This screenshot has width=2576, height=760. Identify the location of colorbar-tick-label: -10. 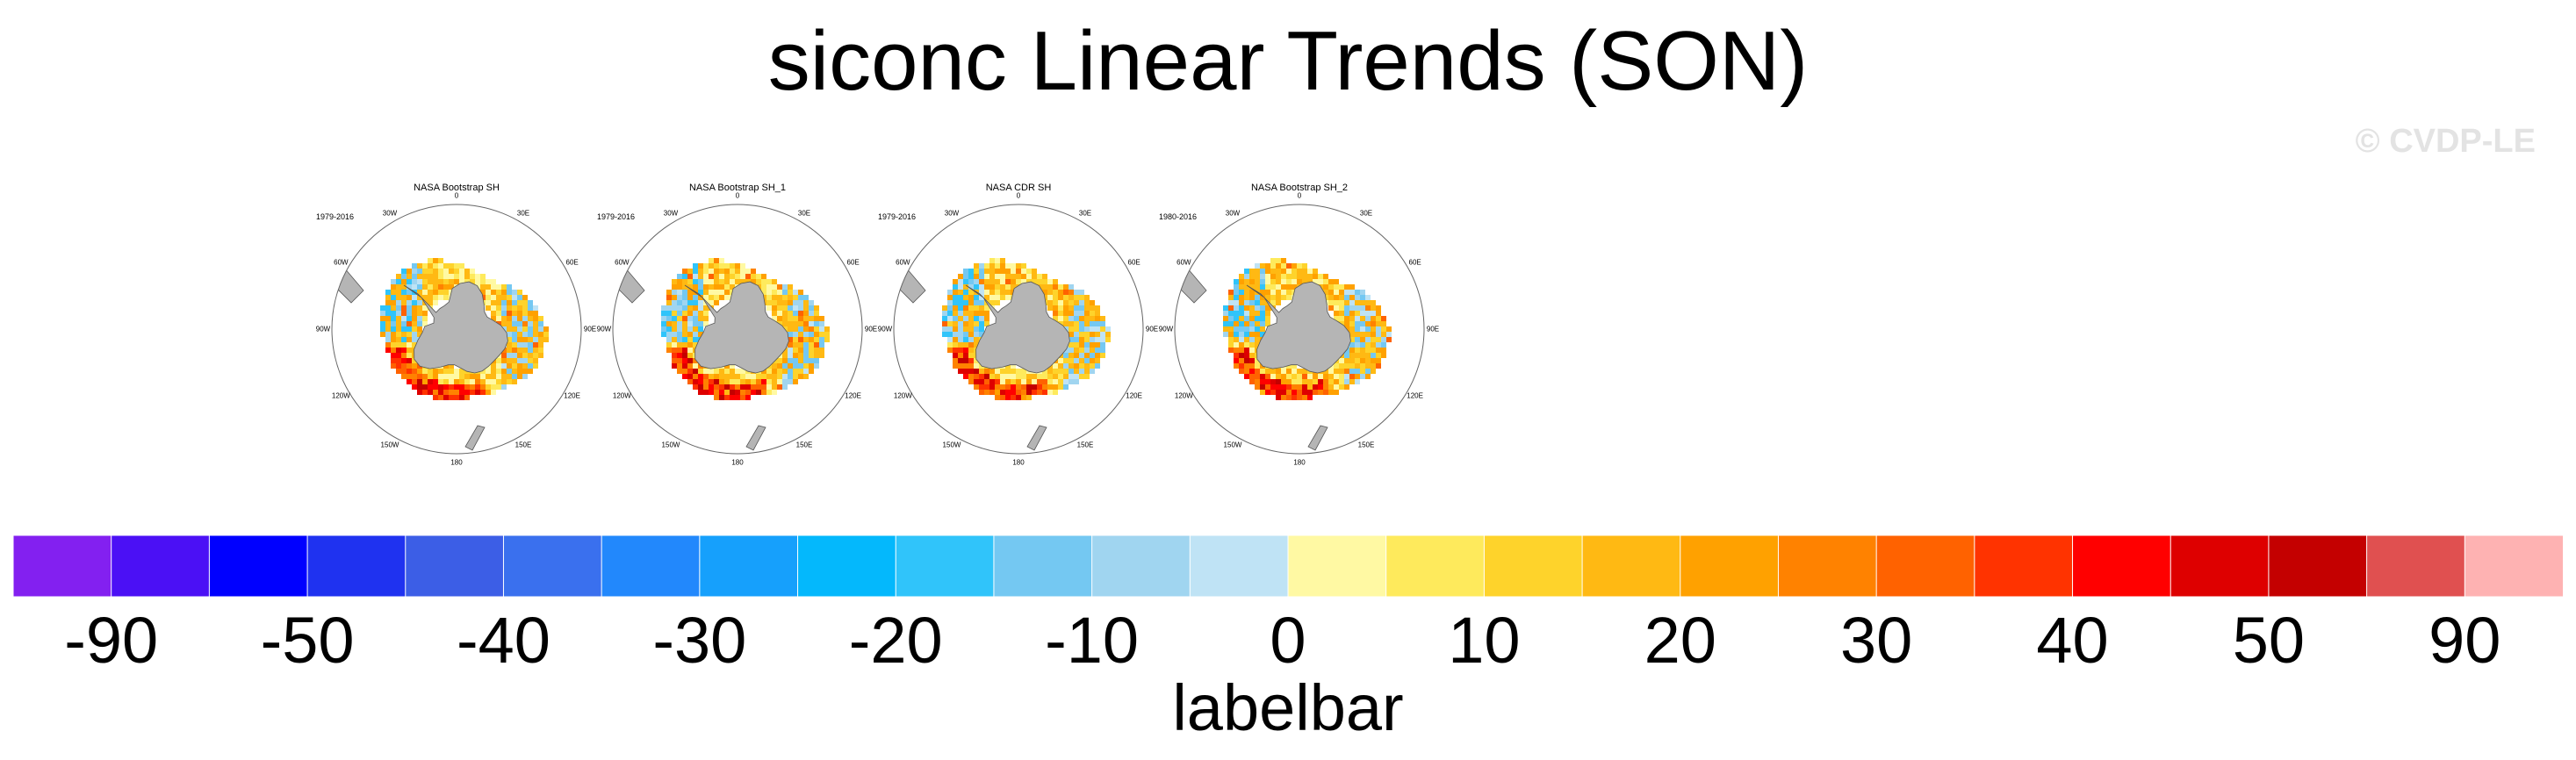
(1092, 640).